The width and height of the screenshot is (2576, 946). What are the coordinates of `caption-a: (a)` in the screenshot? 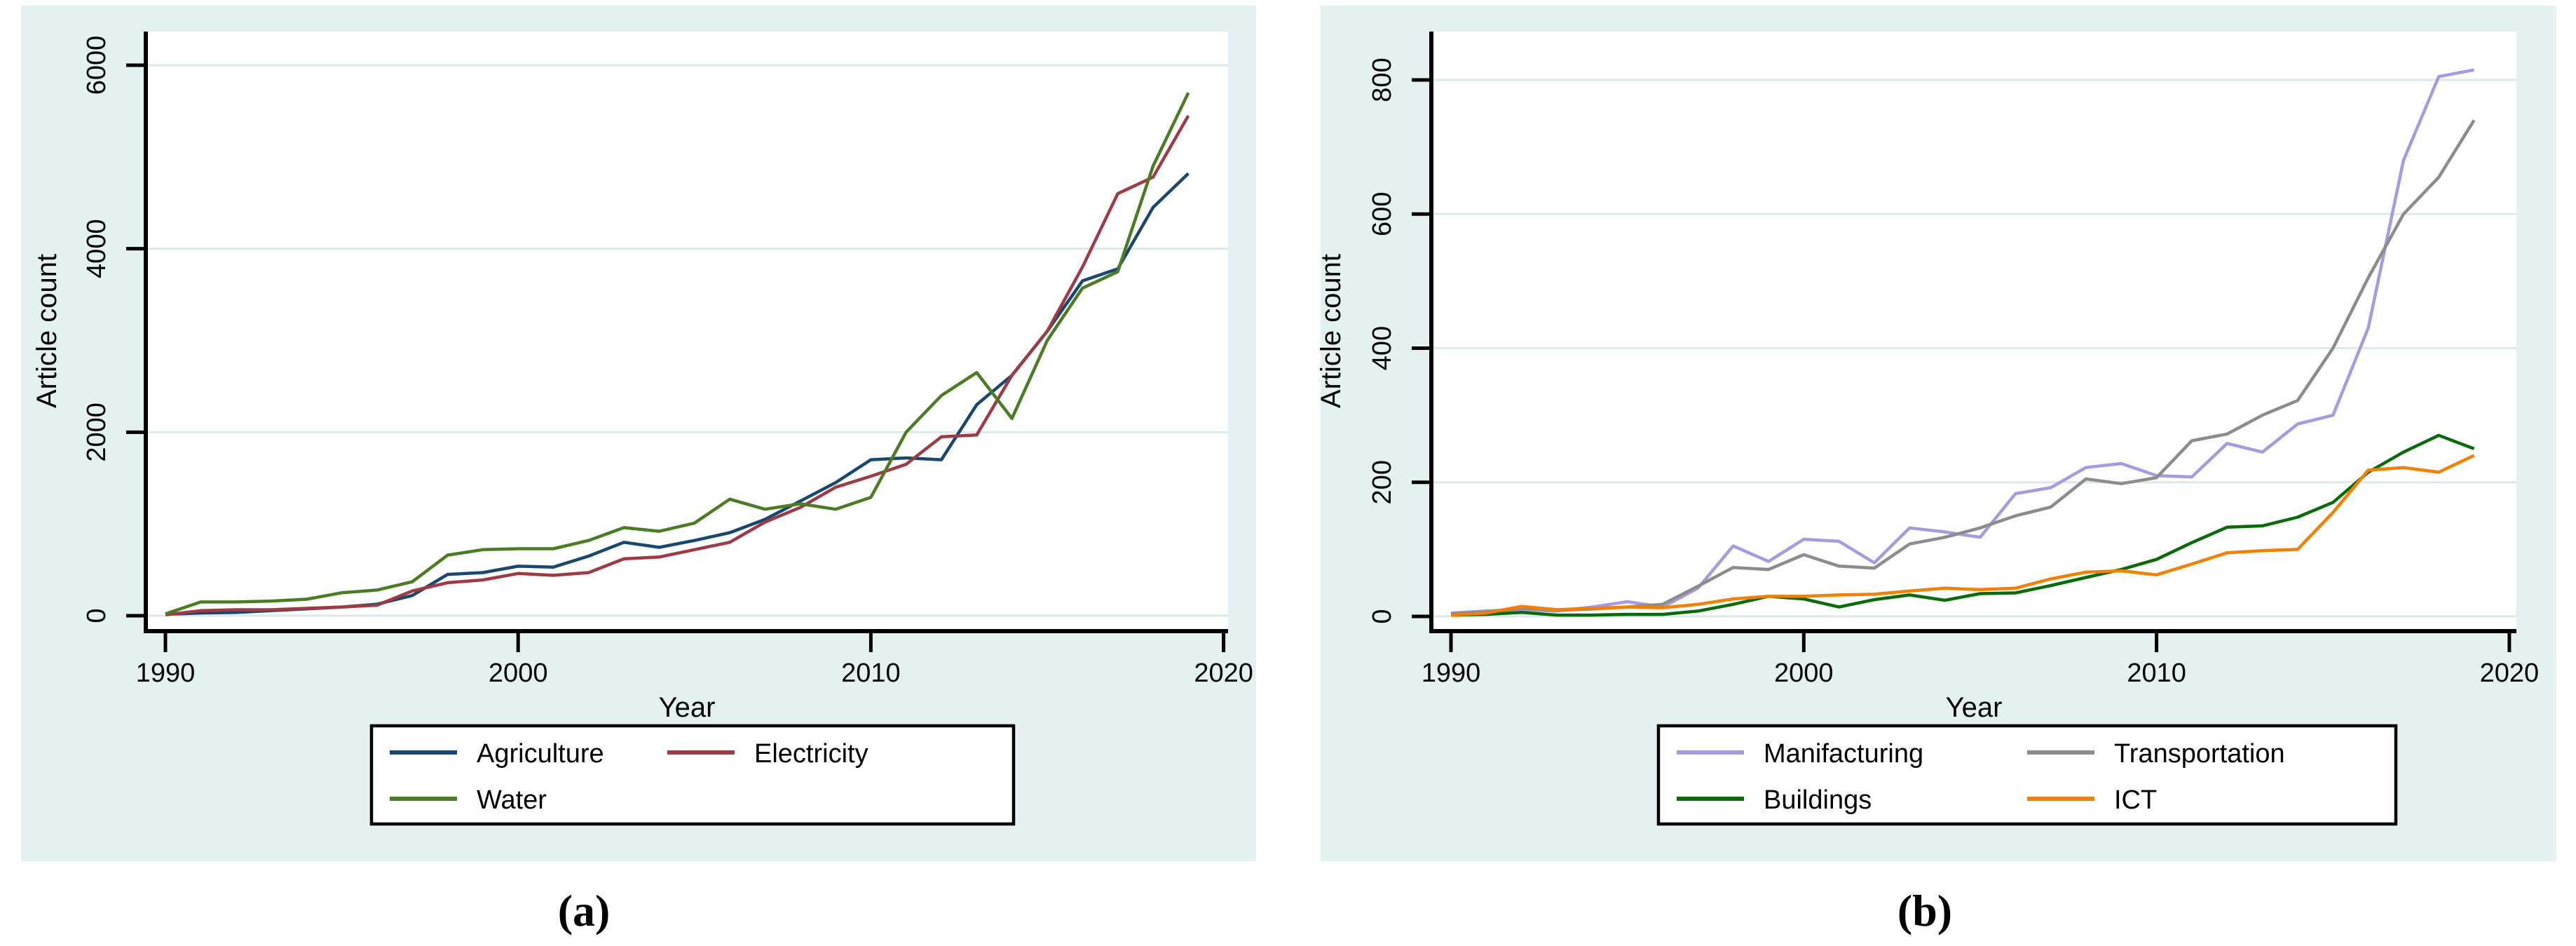 It's located at (584, 911).